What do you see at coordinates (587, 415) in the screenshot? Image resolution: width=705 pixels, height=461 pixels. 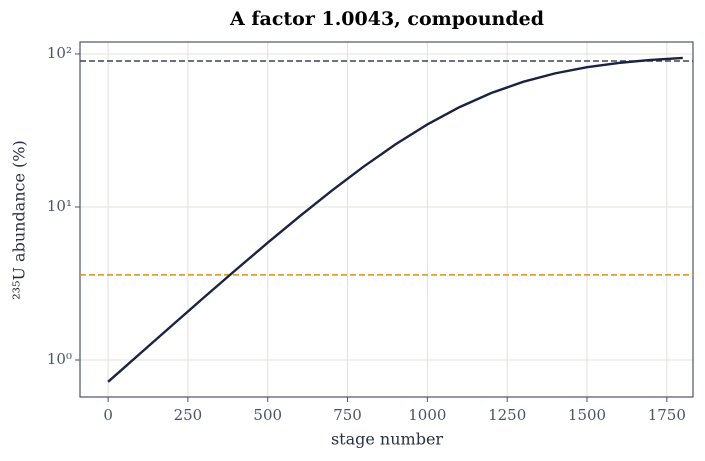 I see `x-tick-label: 1500` at bounding box center [587, 415].